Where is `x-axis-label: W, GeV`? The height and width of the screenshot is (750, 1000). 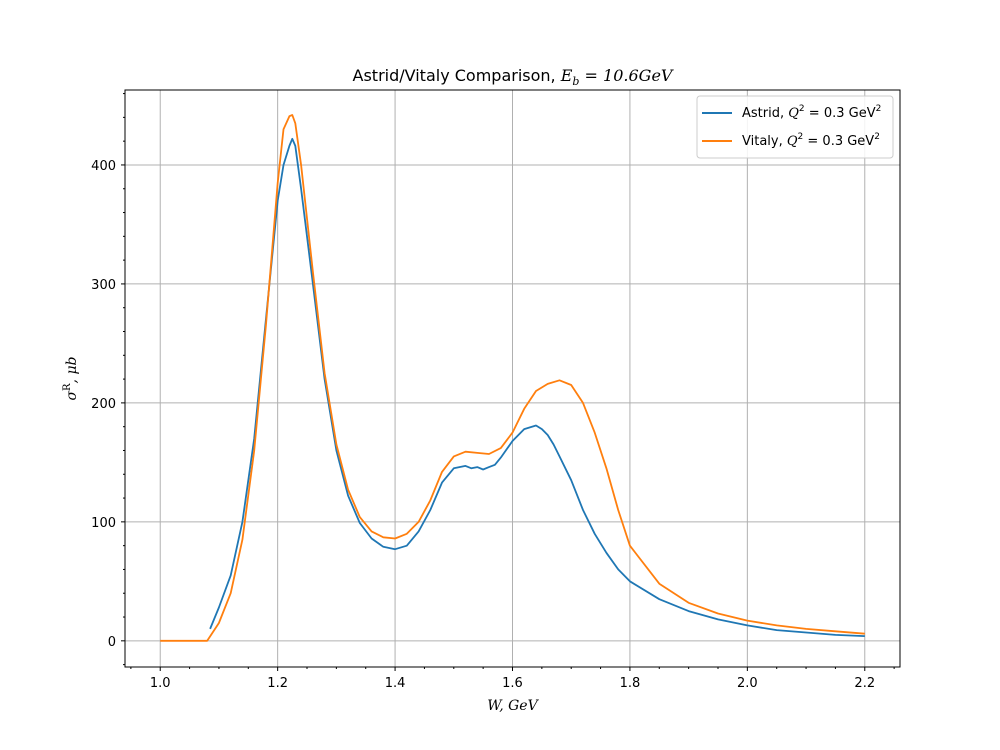
x-axis-label: W, GeV is located at coordinates (513, 706).